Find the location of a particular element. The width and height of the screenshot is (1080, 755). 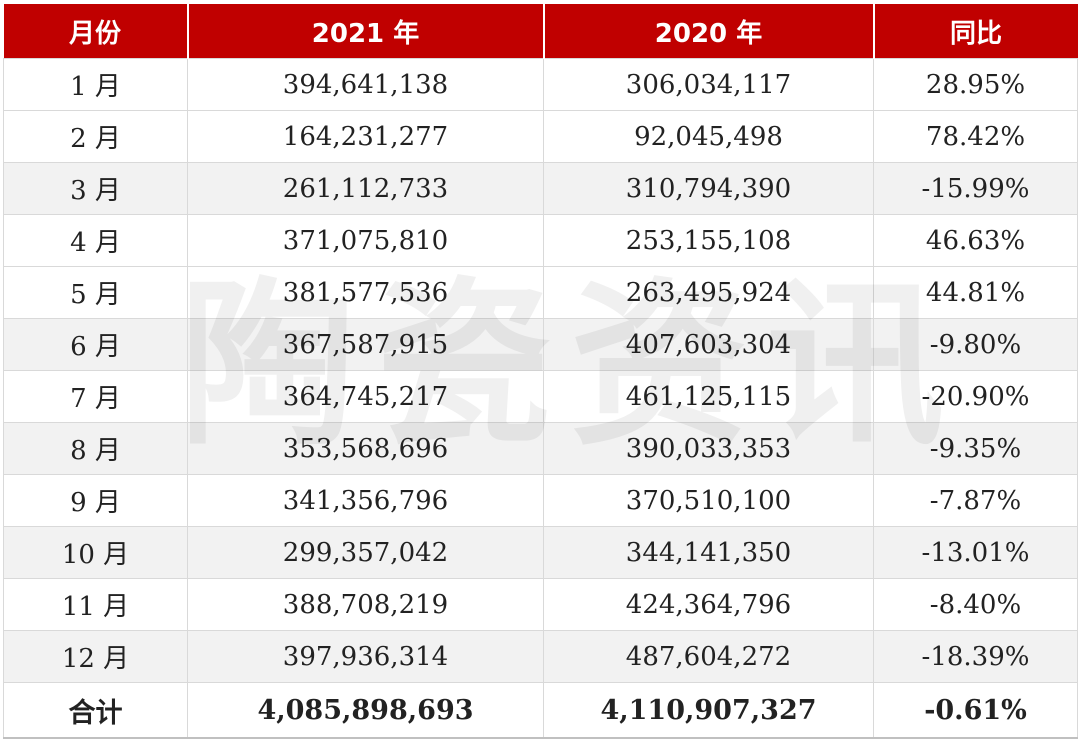

total-2020: 4,110,907,327 is located at coordinates (708, 710).